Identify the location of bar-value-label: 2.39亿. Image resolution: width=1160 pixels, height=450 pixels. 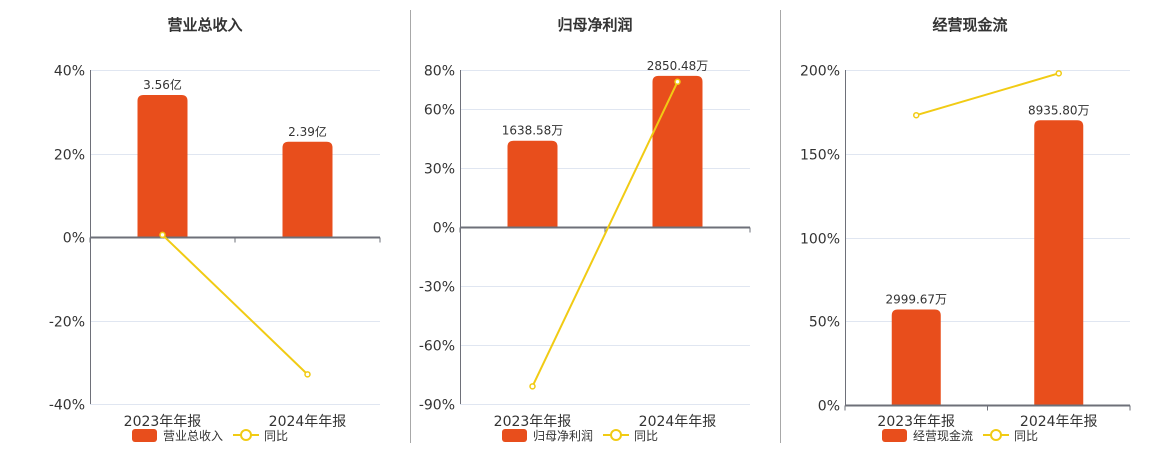
(307, 131).